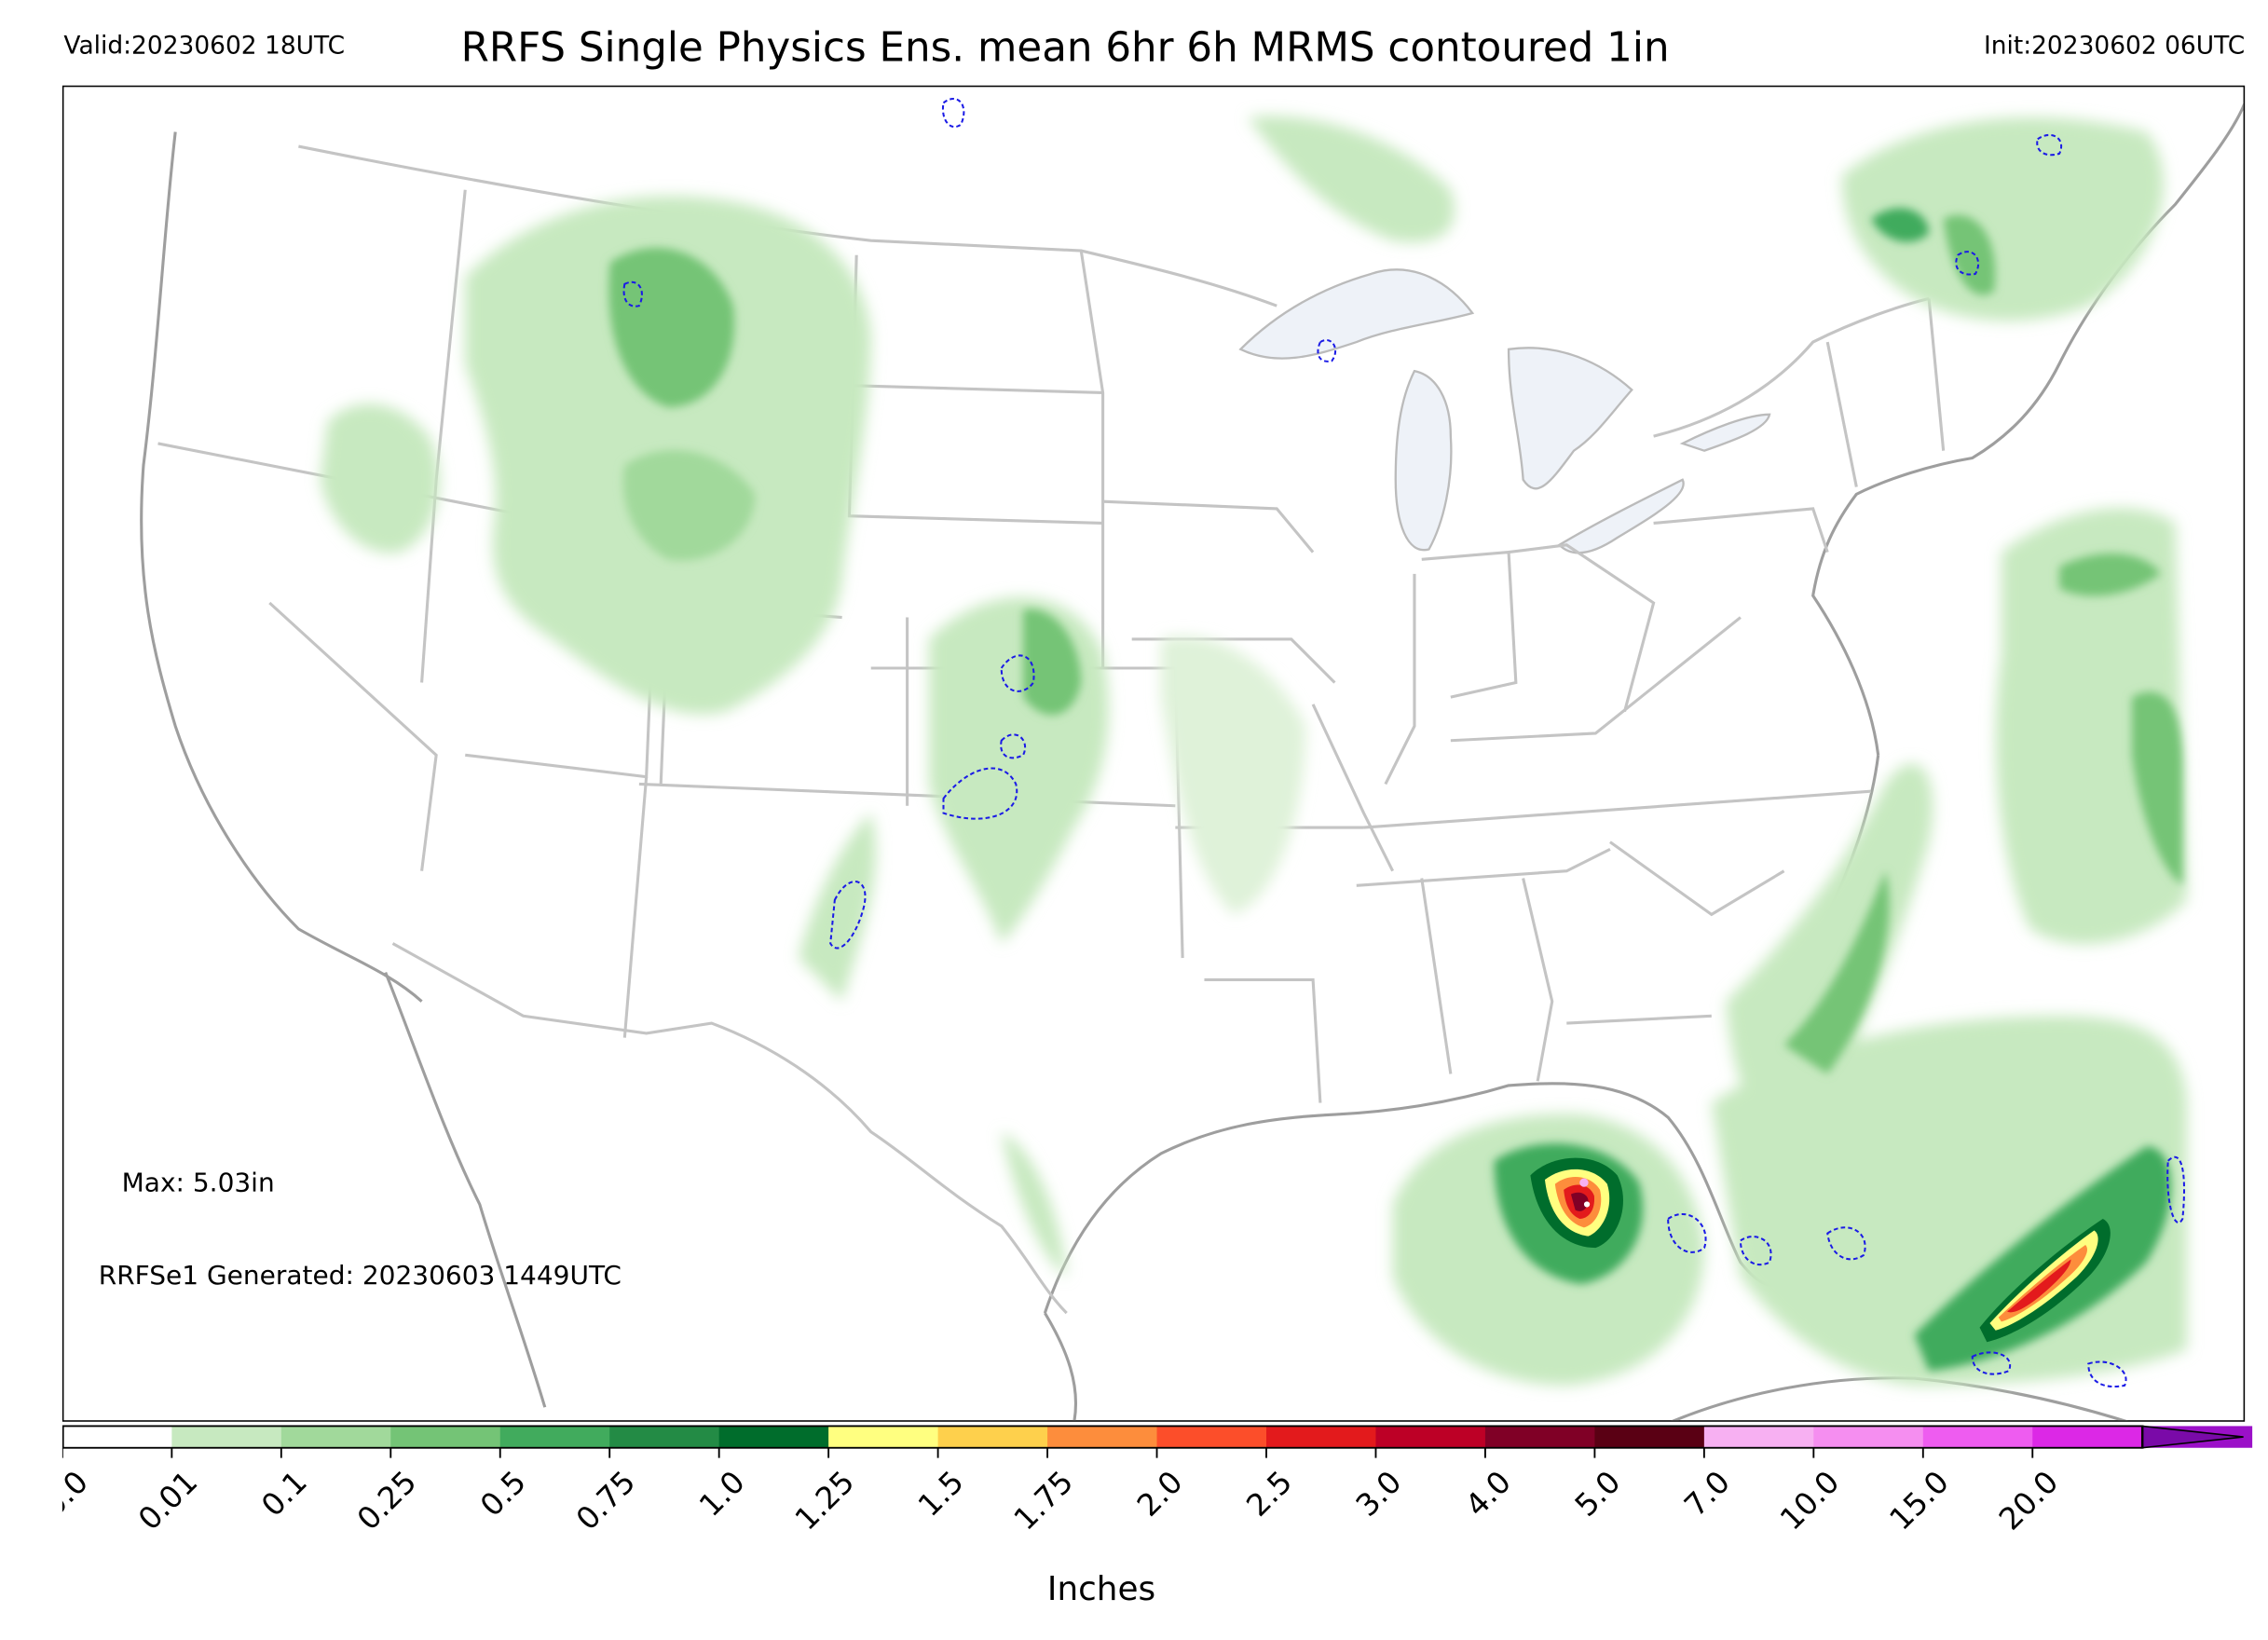 Image resolution: width=2268 pixels, height=1640 pixels. What do you see at coordinates (1621, 516) in the screenshot?
I see `lake-erie` at bounding box center [1621, 516].